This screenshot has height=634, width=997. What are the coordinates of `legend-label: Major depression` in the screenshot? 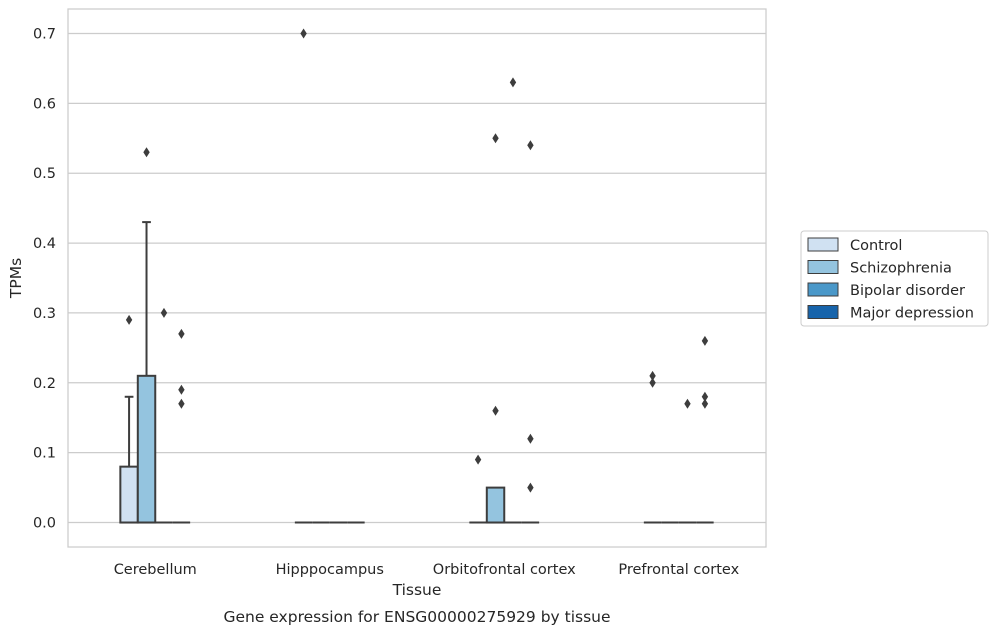 It's located at (912, 314).